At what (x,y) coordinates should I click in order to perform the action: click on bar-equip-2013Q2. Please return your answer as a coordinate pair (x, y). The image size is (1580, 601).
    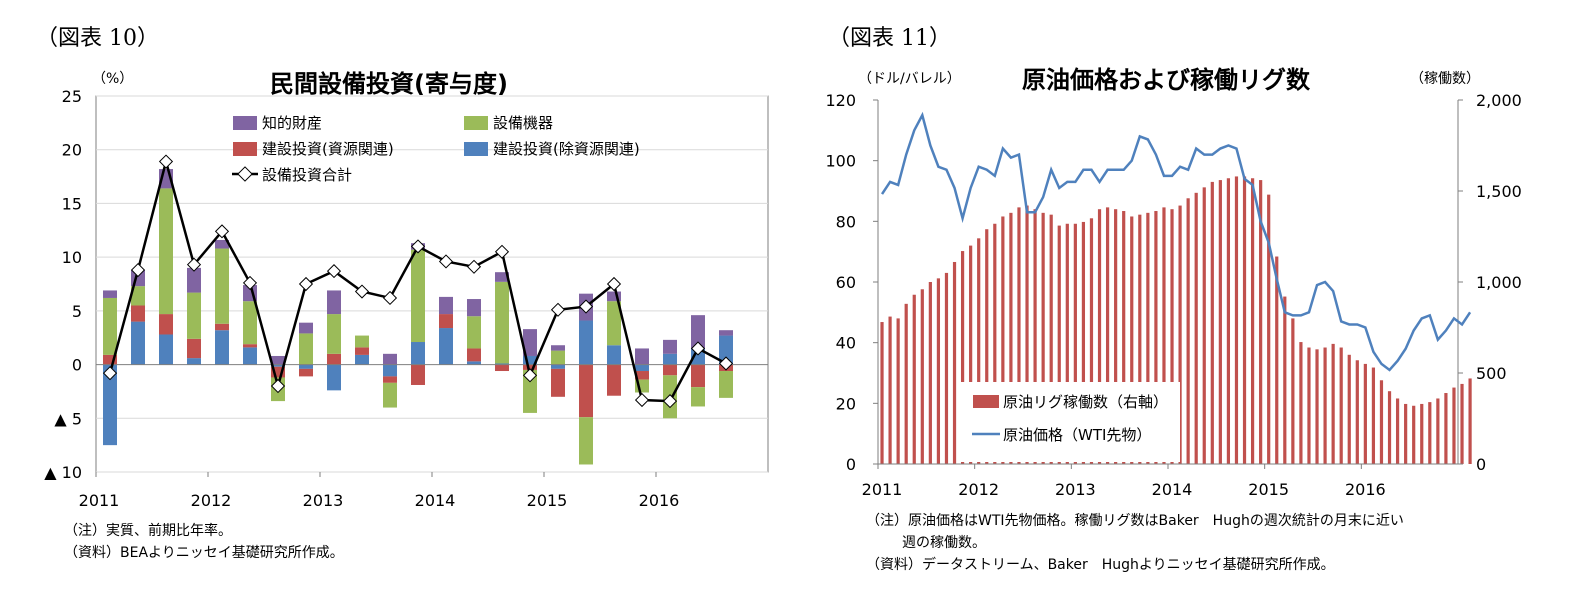
    Looking at the image, I should click on (362, 341).